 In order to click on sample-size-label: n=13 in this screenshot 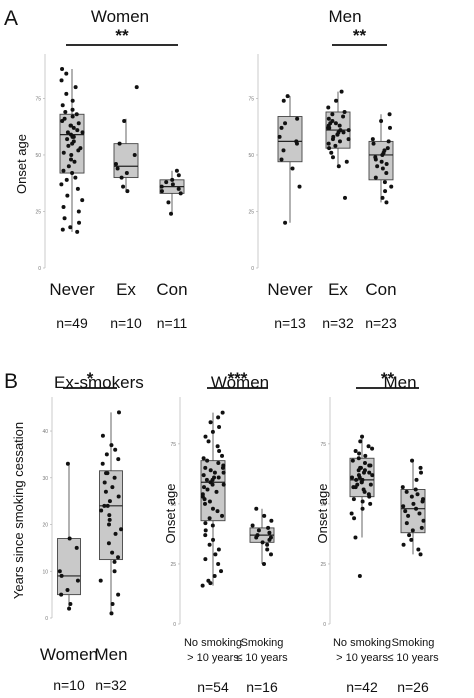, I will do `click(290, 323)`.